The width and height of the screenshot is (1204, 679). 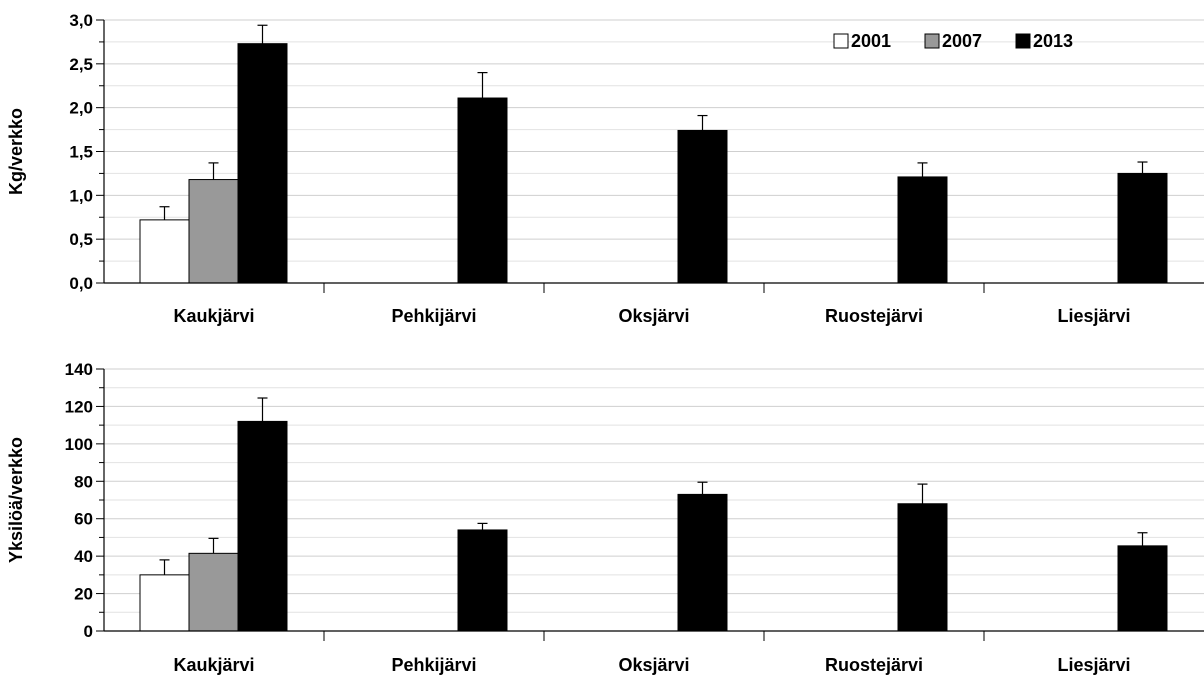 I want to click on legend-label-2001: 2001, so click(x=871, y=41).